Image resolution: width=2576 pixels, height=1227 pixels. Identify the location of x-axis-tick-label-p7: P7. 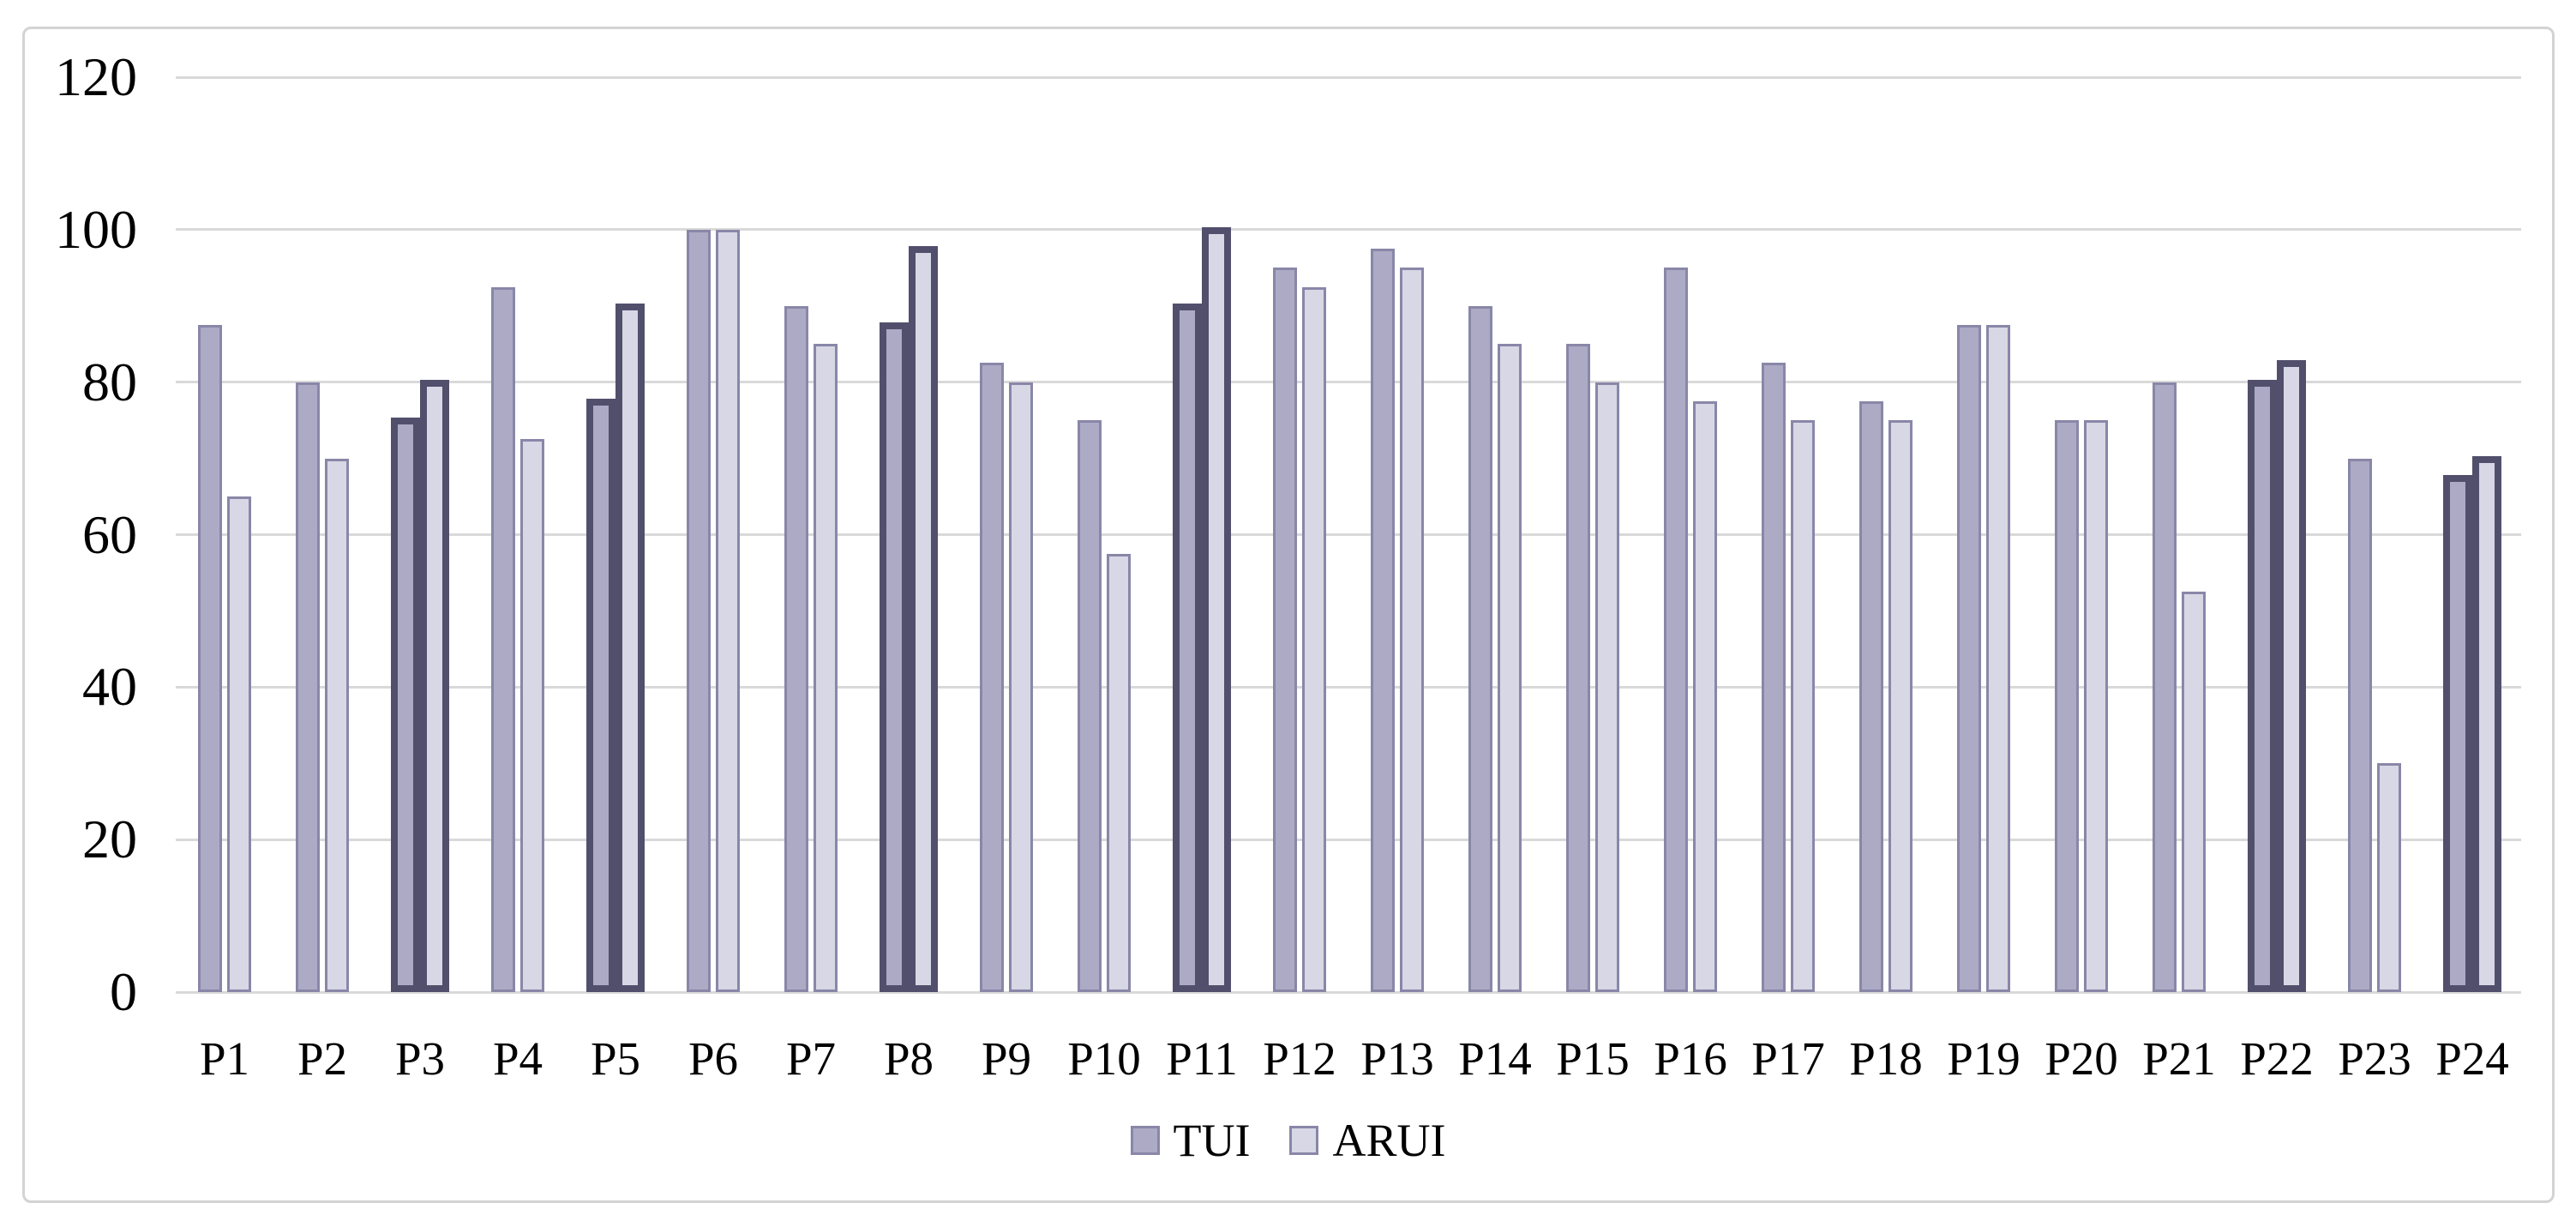
(811, 1058).